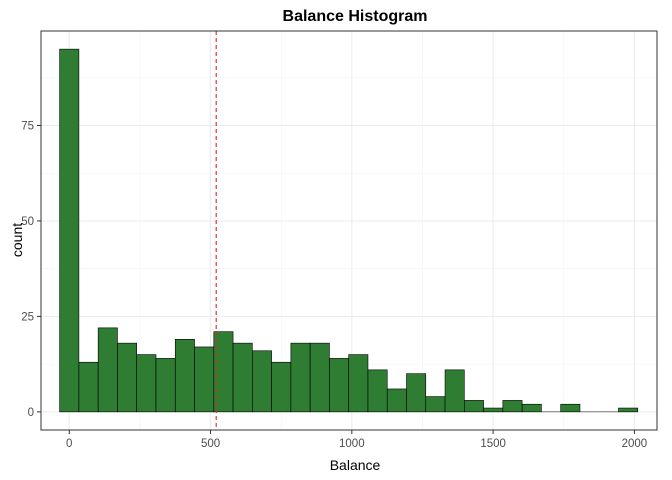 This screenshot has width=672, height=480. I want to click on chart-title: Balance Histogram, so click(355, 16).